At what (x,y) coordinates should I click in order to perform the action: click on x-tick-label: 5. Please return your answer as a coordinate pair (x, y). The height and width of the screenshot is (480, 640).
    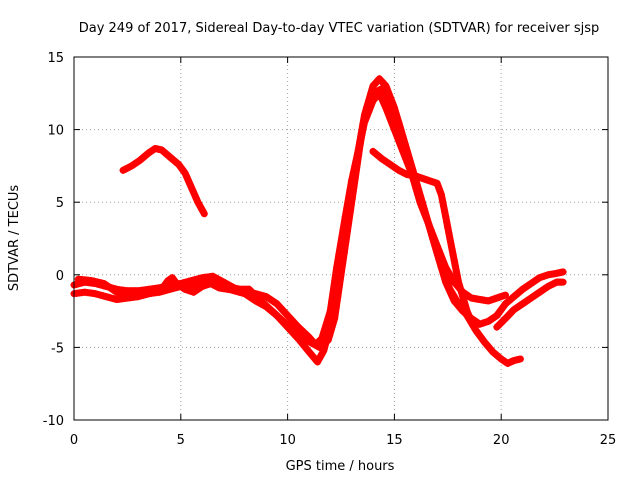
    Looking at the image, I should click on (181, 440).